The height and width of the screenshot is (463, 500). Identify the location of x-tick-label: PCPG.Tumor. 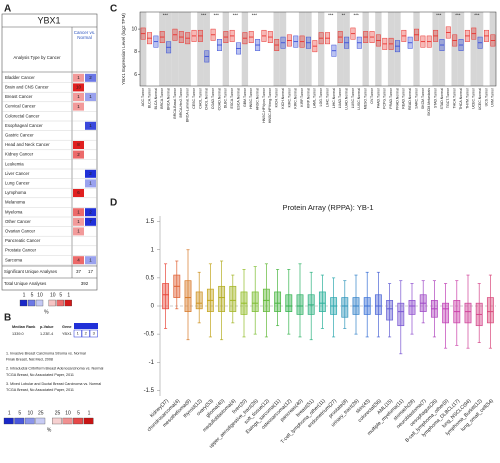
(385, 98).